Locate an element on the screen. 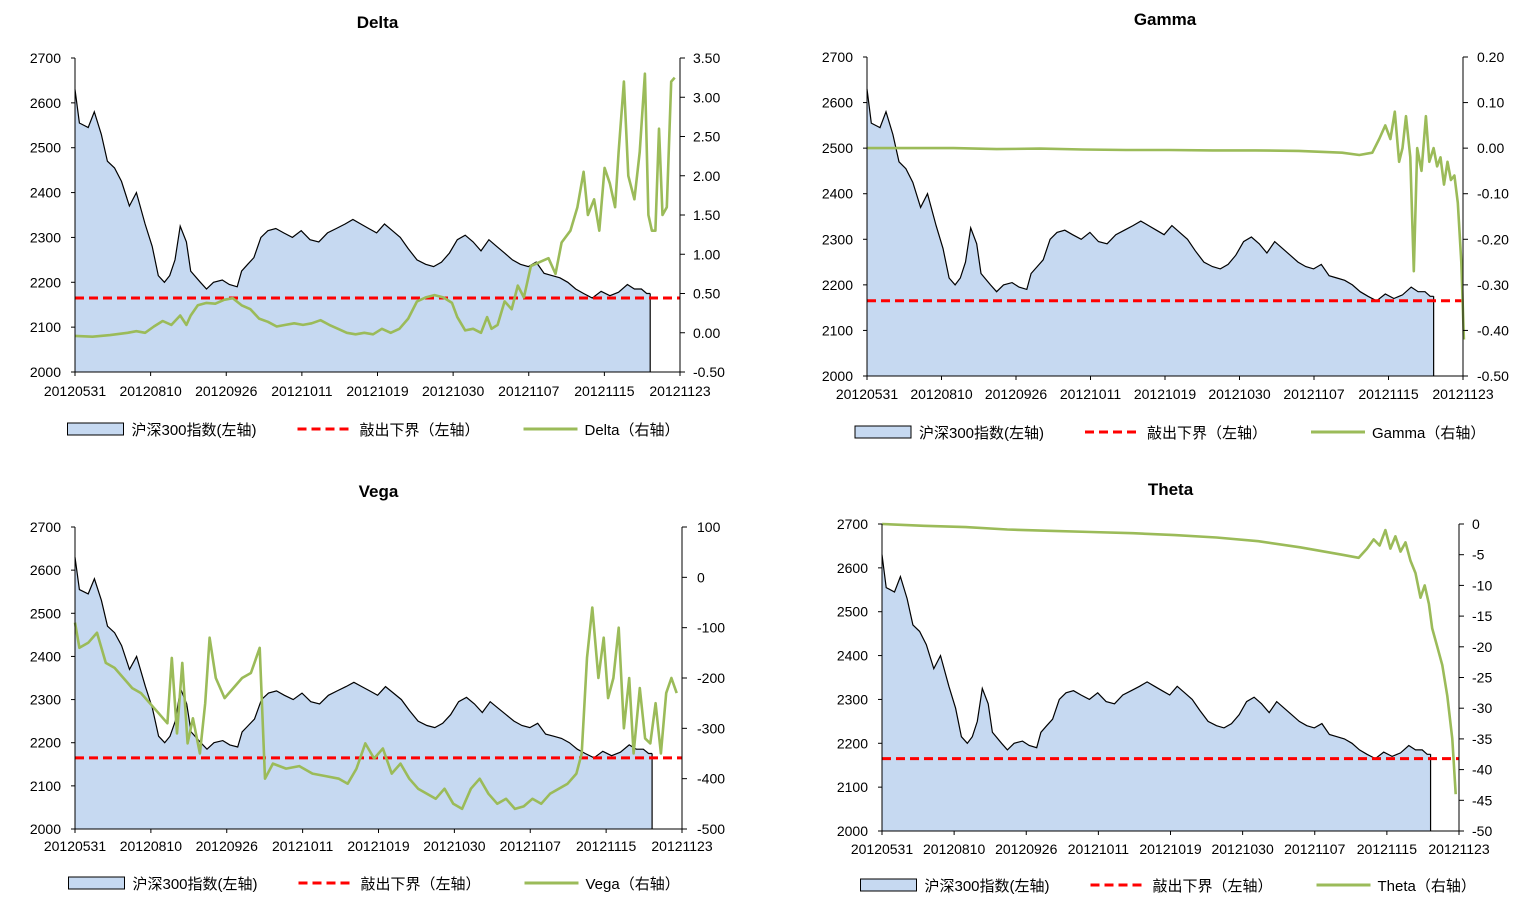  right-tick-label: -45 is located at coordinates (1482, 800).